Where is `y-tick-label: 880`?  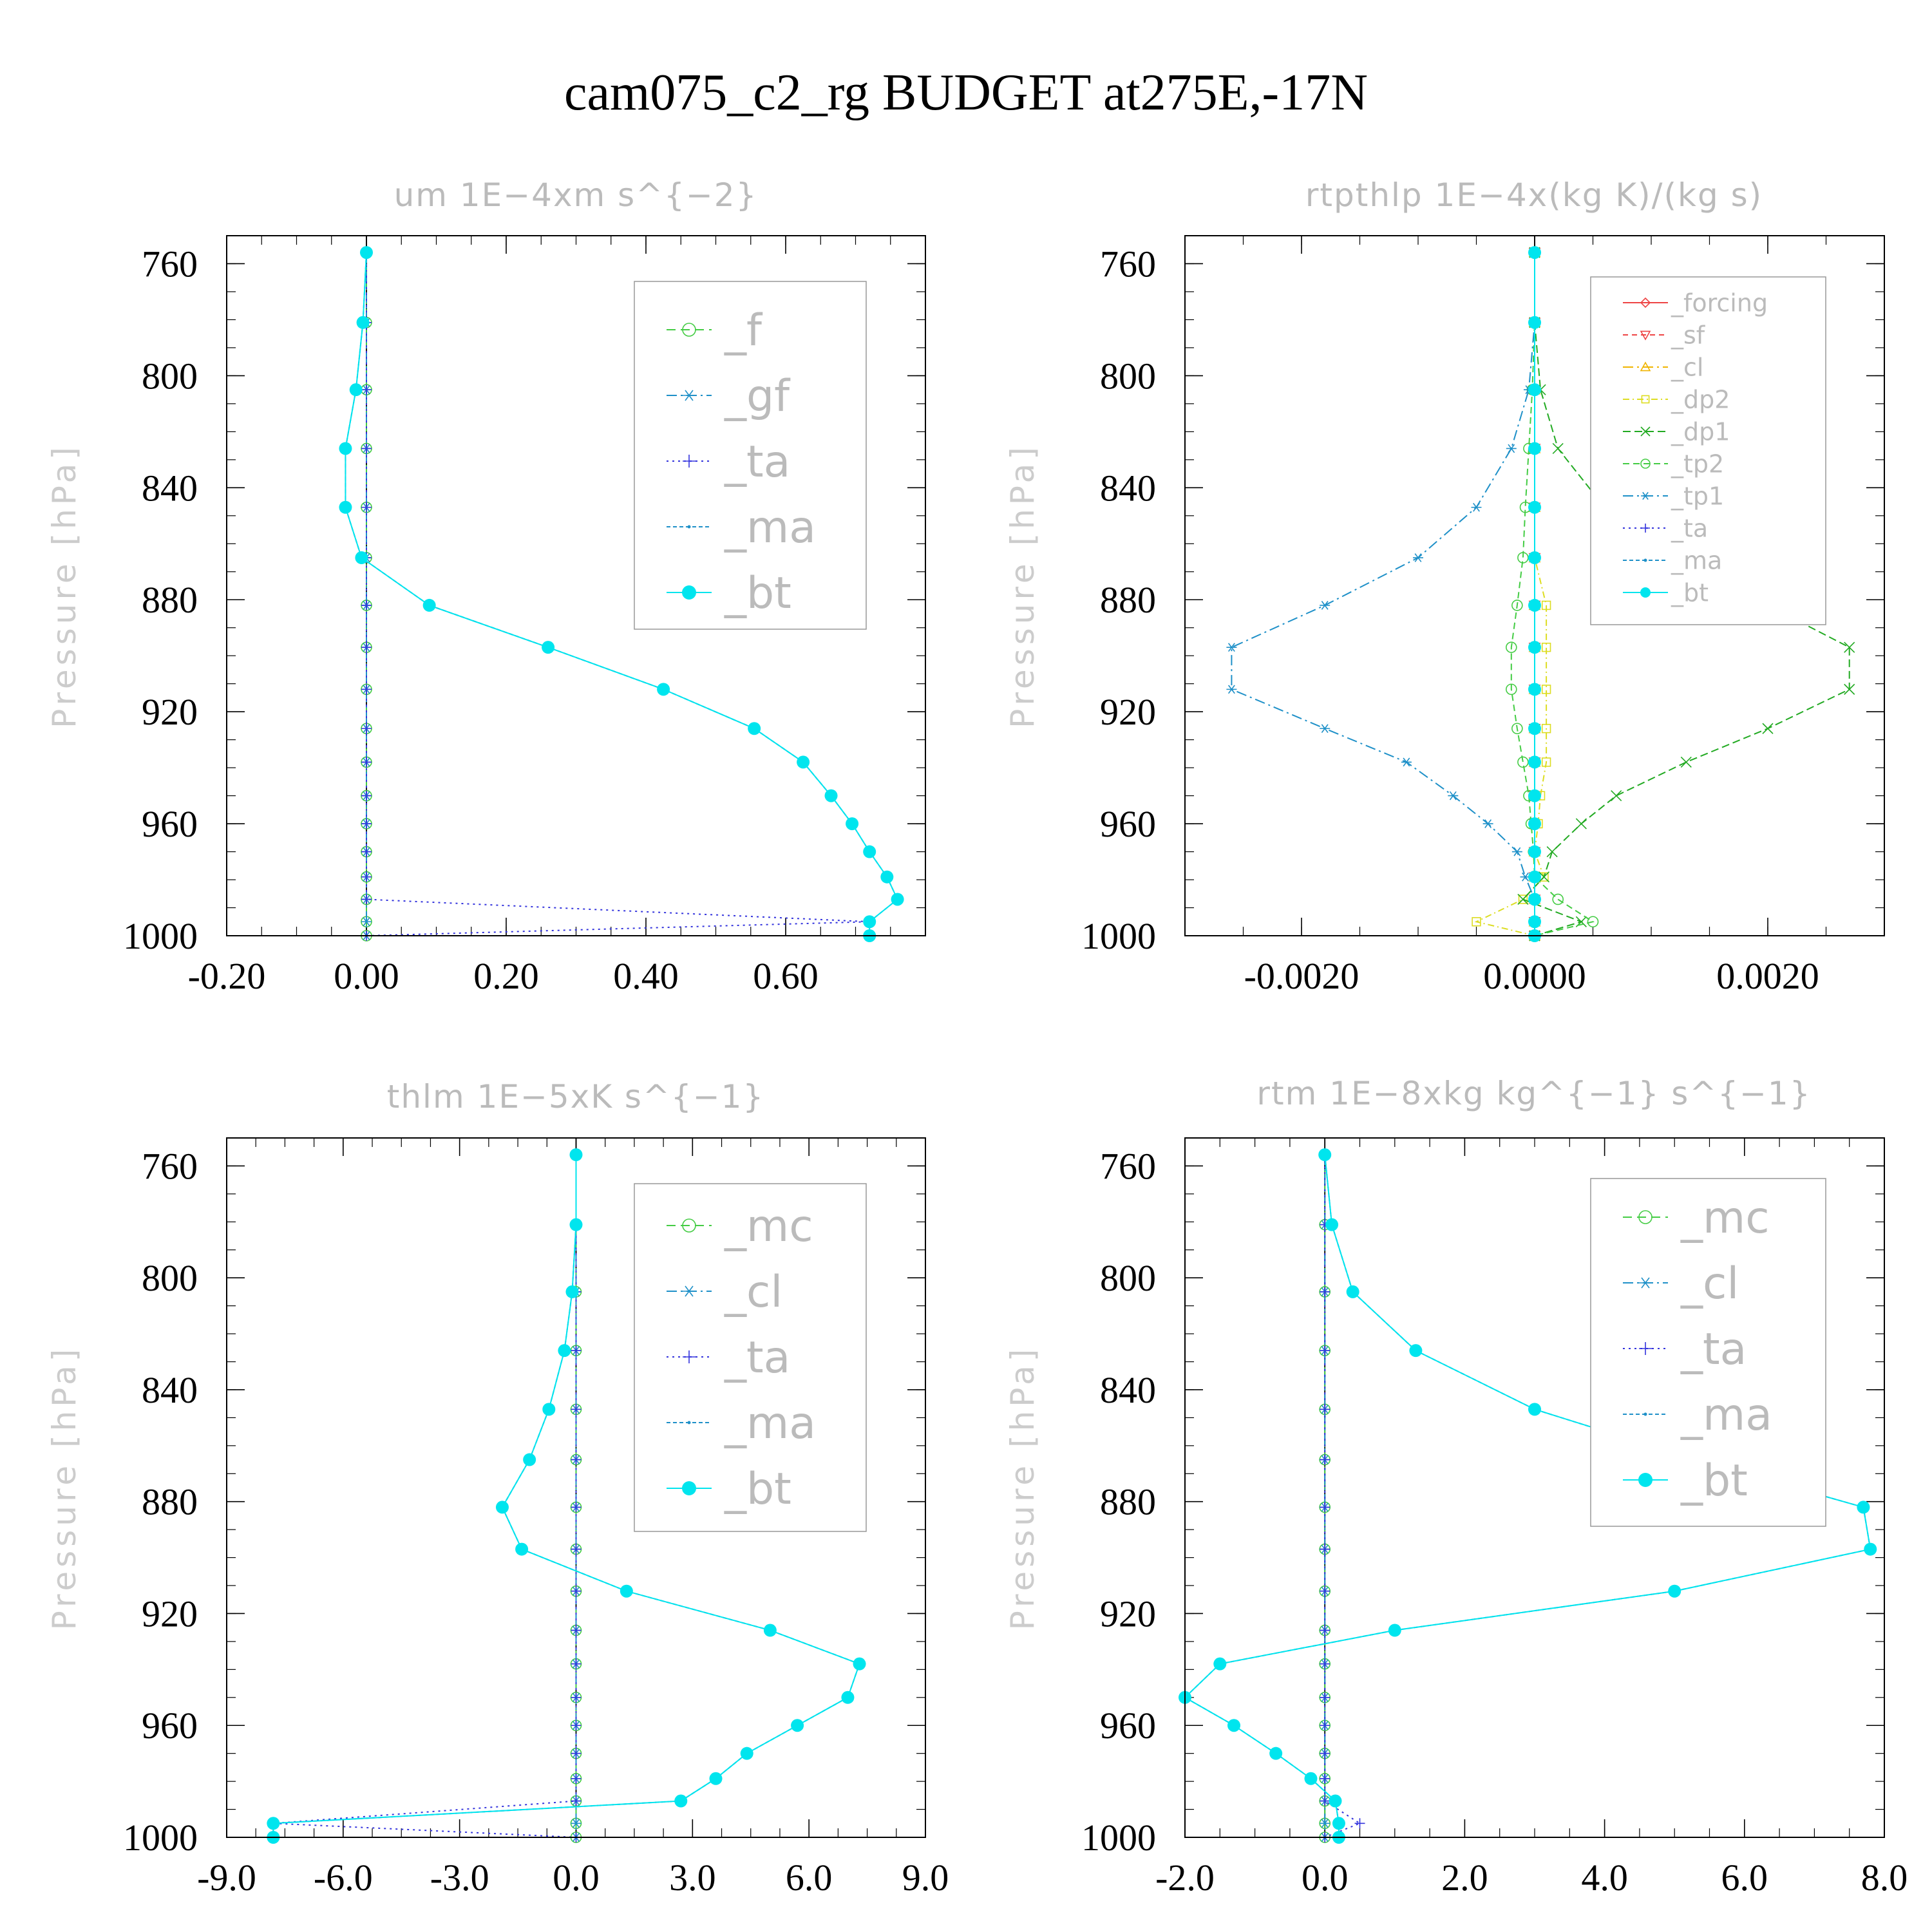
y-tick-label: 880 is located at coordinates (170, 1502).